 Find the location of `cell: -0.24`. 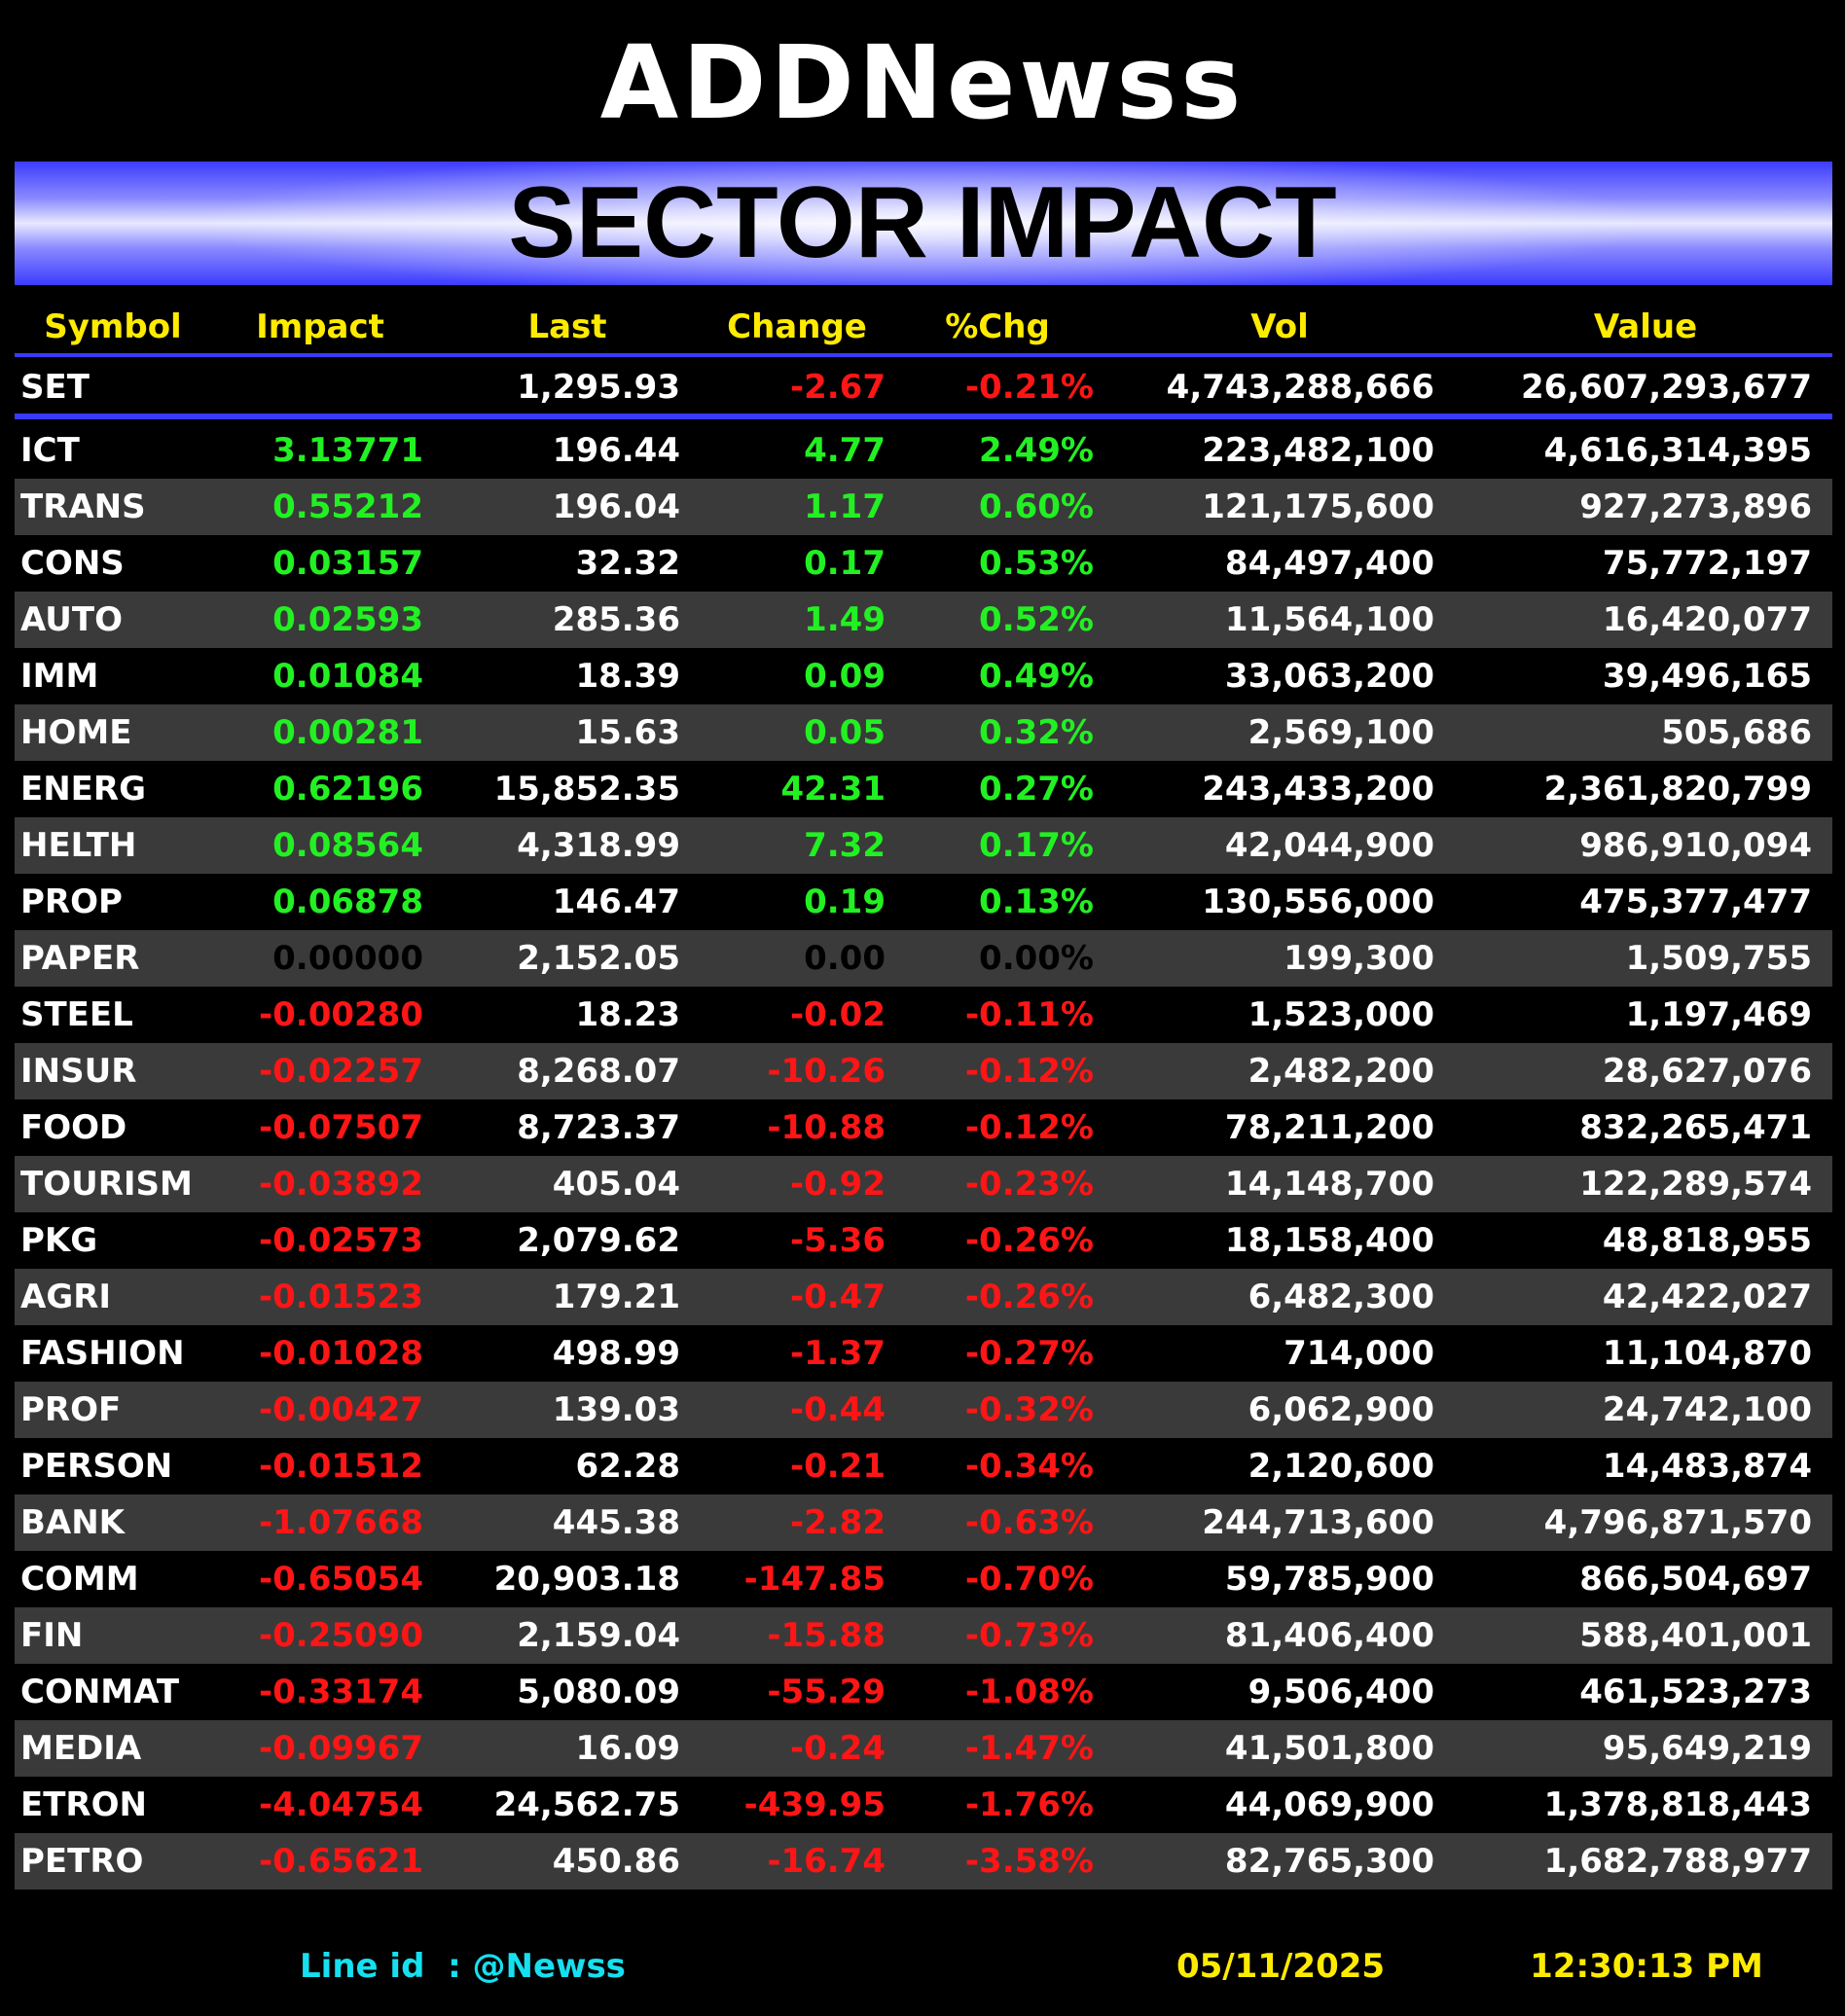

cell: -0.24 is located at coordinates (838, 1748).